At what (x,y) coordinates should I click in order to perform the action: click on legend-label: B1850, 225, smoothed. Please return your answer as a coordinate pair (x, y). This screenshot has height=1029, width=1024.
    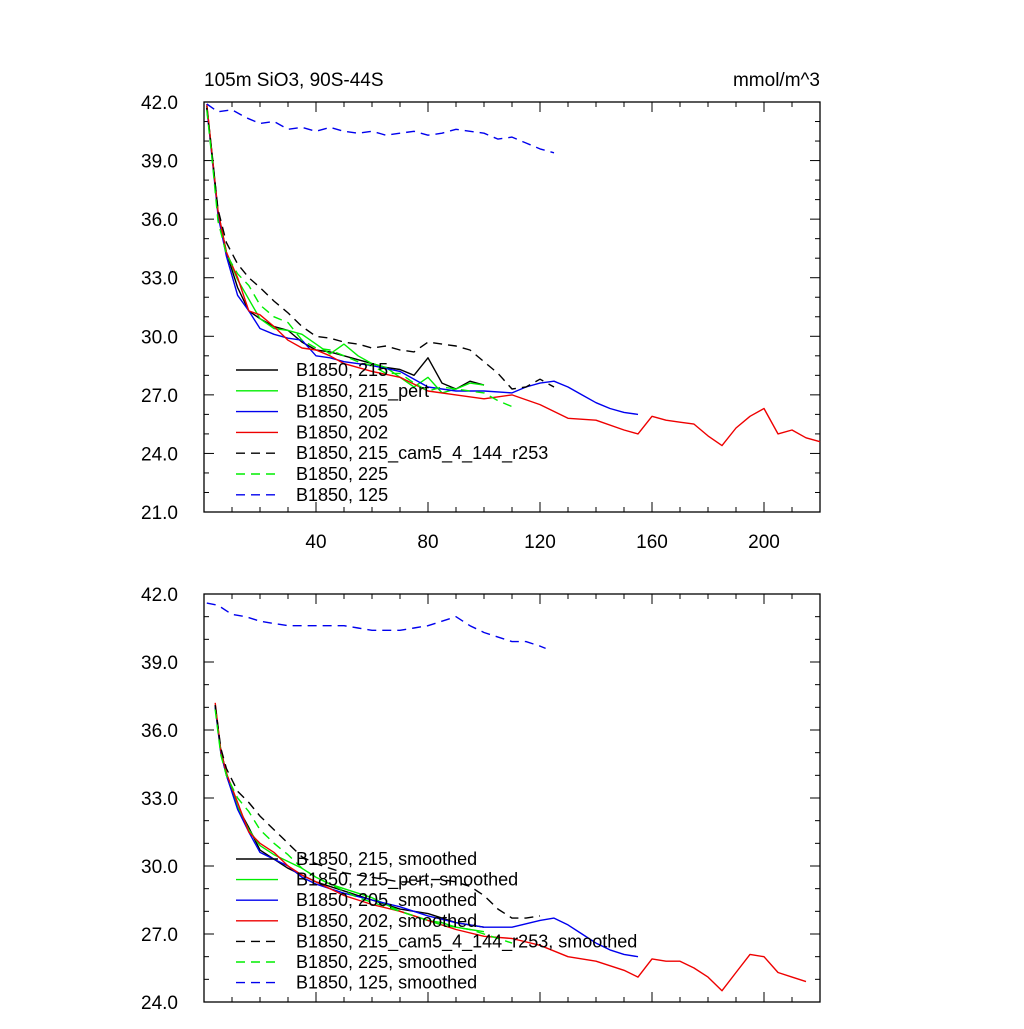
    Looking at the image, I should click on (386, 962).